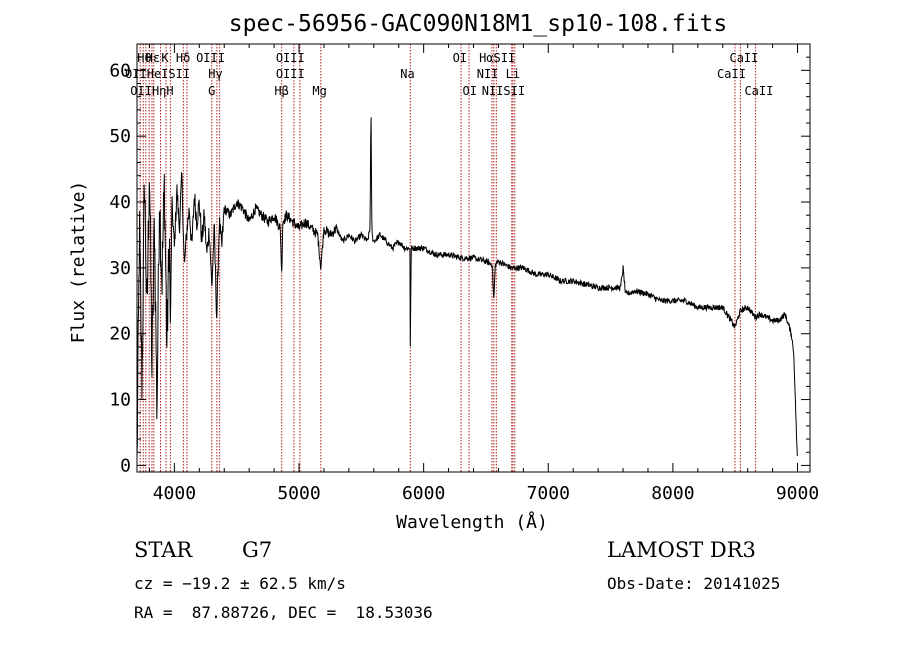 This screenshot has width=900, height=649. What do you see at coordinates (240, 583) in the screenshot?
I see `redshift-readout: cz = −19.2 ± 62.5 km/s` at bounding box center [240, 583].